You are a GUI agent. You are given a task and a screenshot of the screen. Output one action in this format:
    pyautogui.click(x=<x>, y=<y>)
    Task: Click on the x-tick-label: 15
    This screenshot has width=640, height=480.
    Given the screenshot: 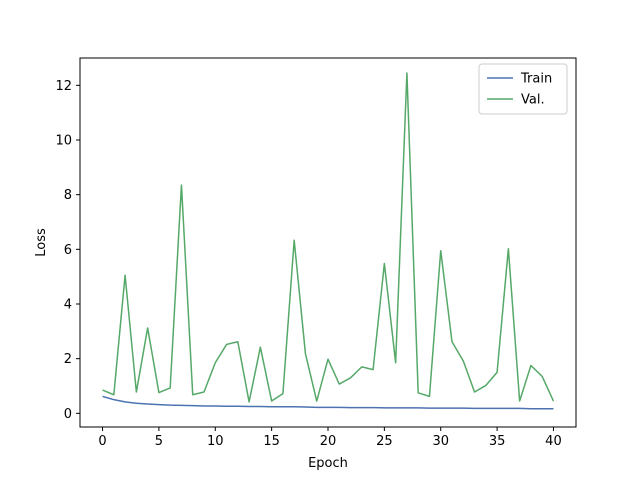 What is the action you would take?
    pyautogui.click(x=271, y=441)
    